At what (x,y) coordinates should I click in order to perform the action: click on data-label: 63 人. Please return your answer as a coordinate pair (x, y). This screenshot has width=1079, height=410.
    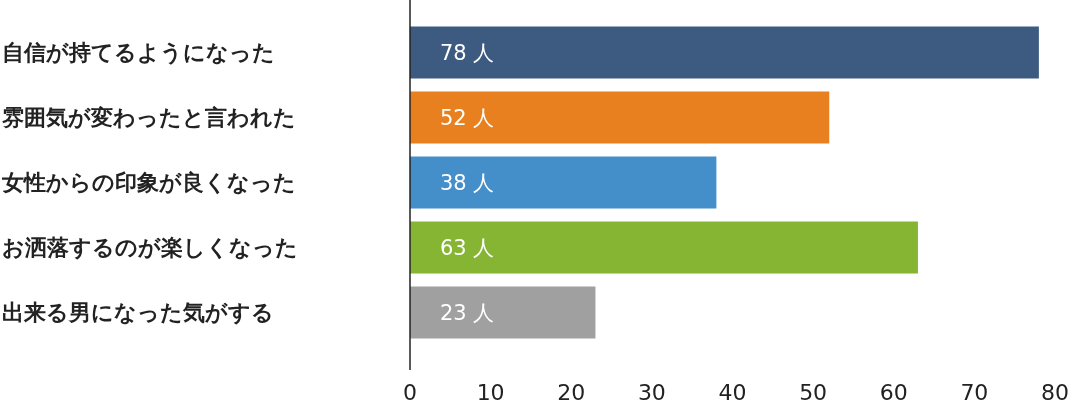
    Looking at the image, I should click on (467, 247).